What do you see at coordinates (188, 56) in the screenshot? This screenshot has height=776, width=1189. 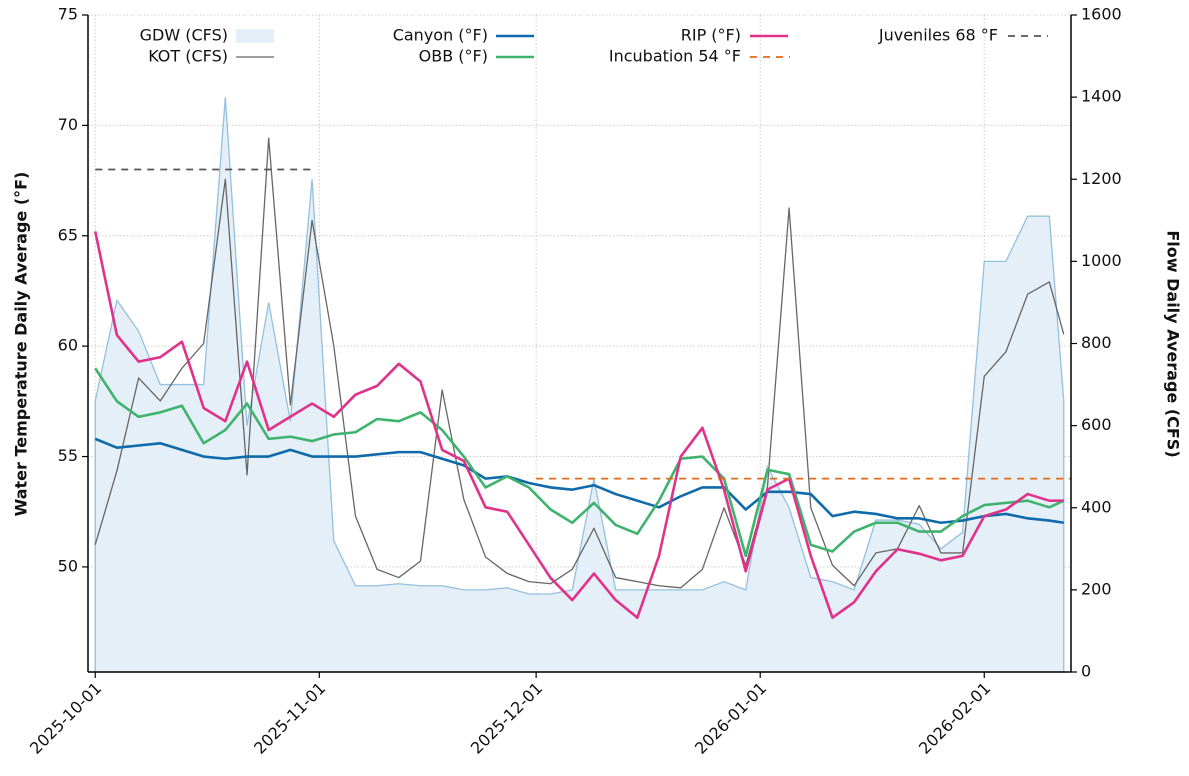 I see `legend-label: KOT (CFS)` at bounding box center [188, 56].